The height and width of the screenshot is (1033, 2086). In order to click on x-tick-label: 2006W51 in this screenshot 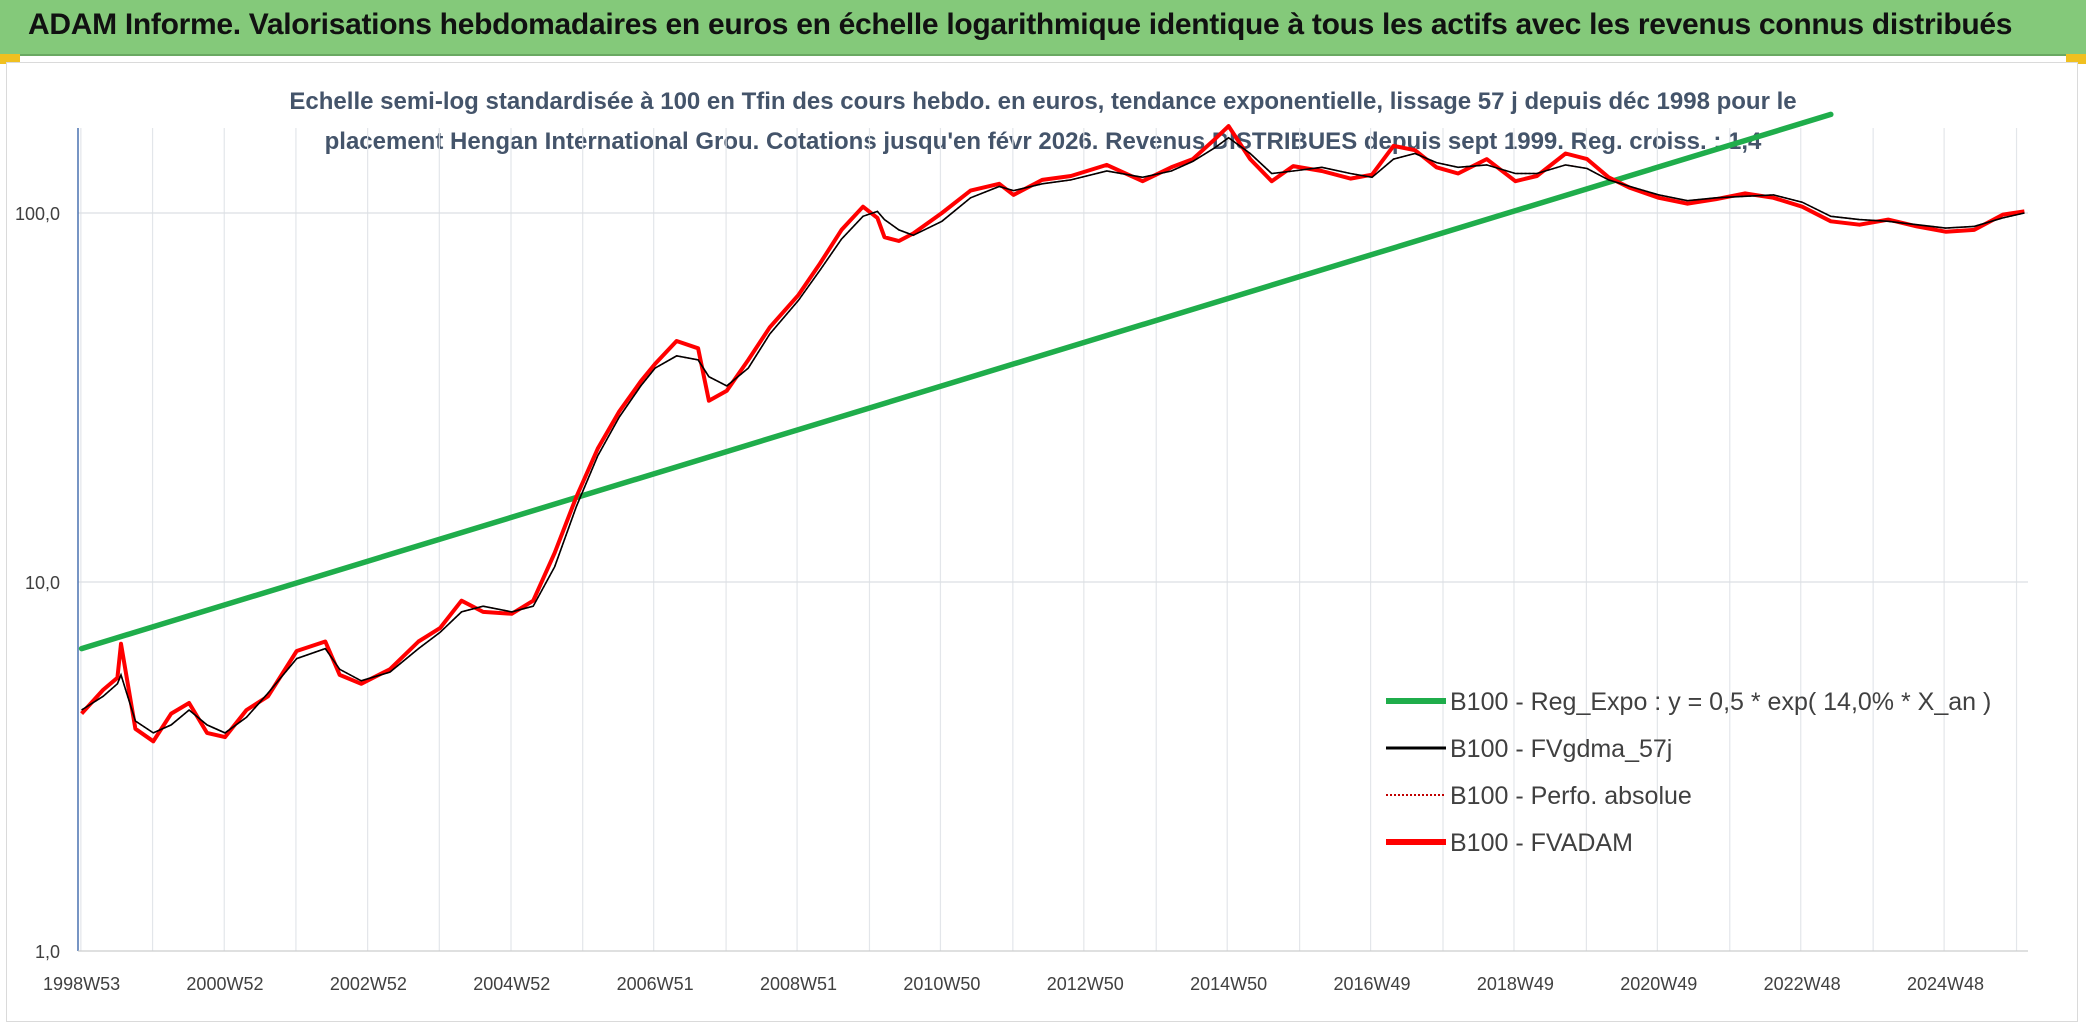, I will do `click(655, 984)`.